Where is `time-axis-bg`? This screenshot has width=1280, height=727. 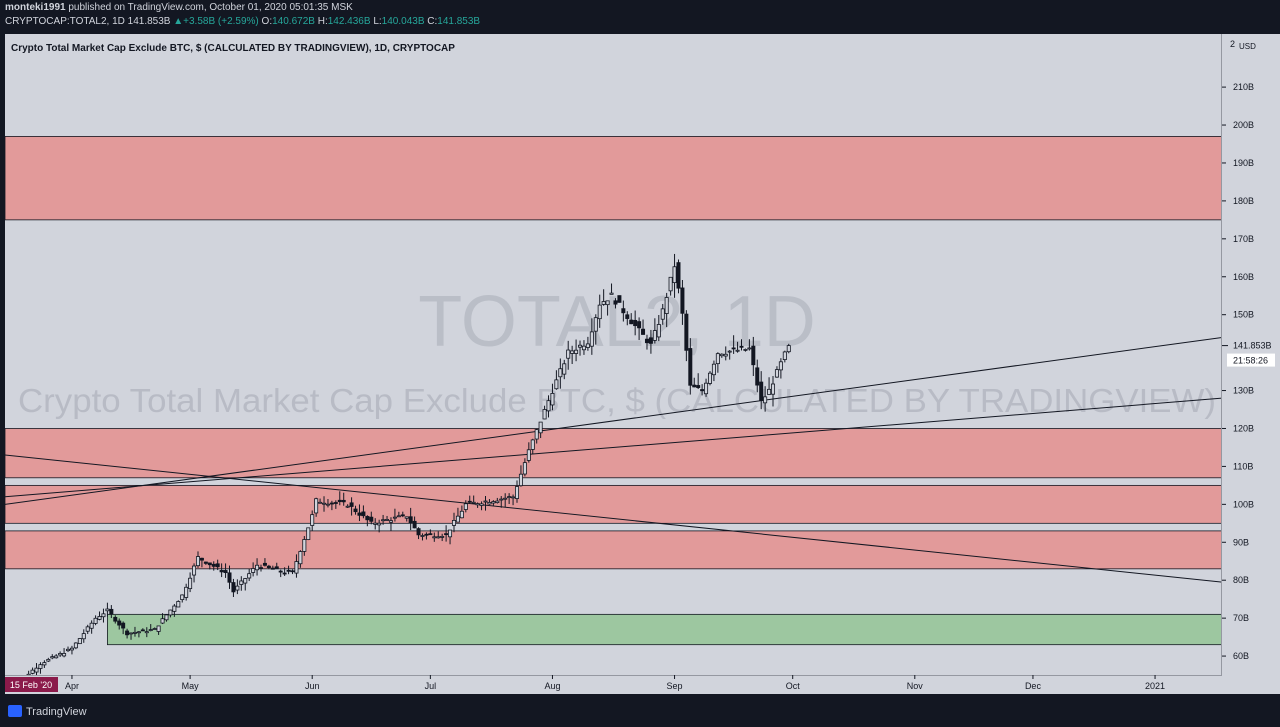 time-axis-bg is located at coordinates (613, 684).